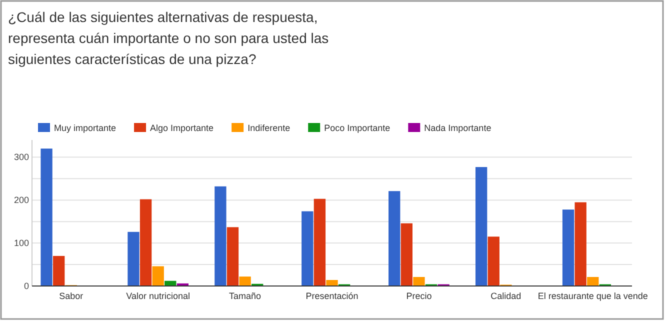 The height and width of the screenshot is (322, 666). What do you see at coordinates (26, 285) in the screenshot?
I see `y-tick-label: 0` at bounding box center [26, 285].